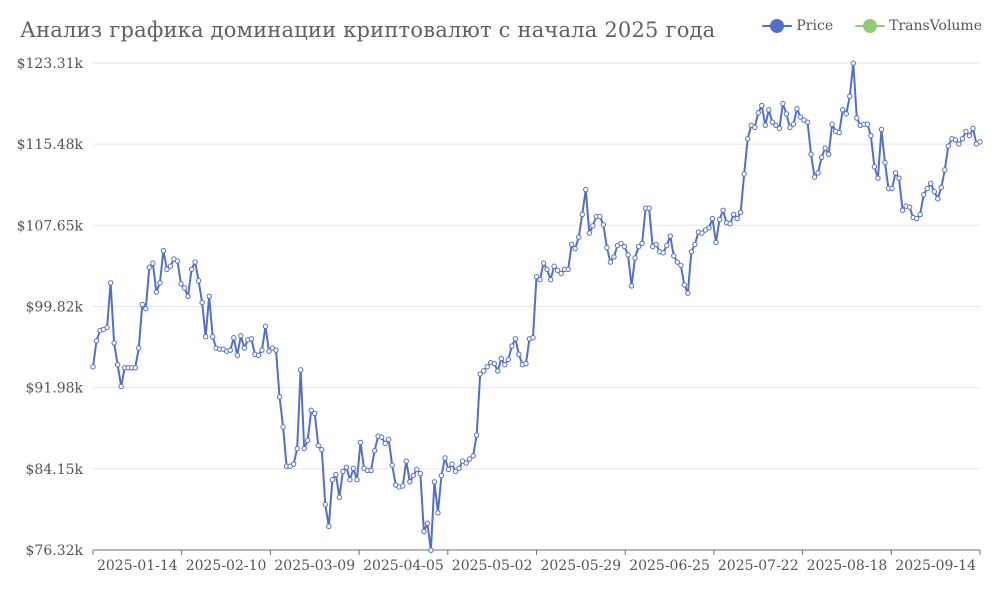  What do you see at coordinates (55, 307) in the screenshot?
I see `y-tick-label: $99.82k` at bounding box center [55, 307].